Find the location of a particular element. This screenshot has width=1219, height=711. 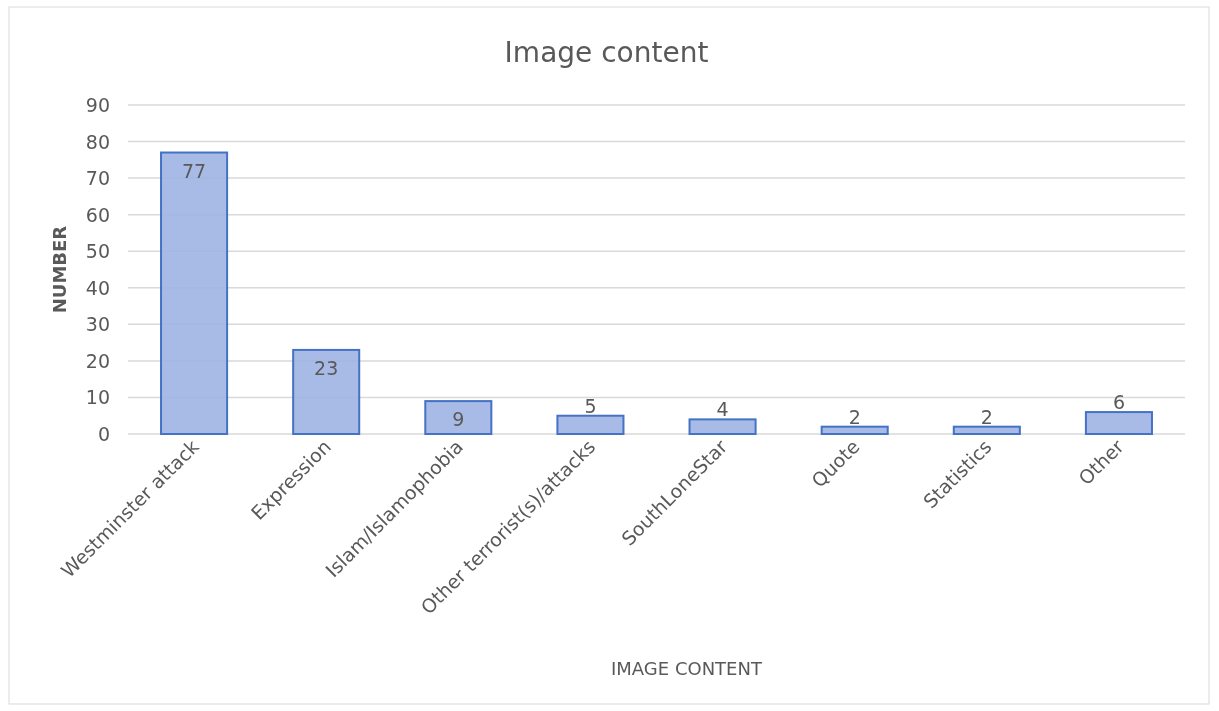

y-tick-label: 90 is located at coordinates (97, 105).